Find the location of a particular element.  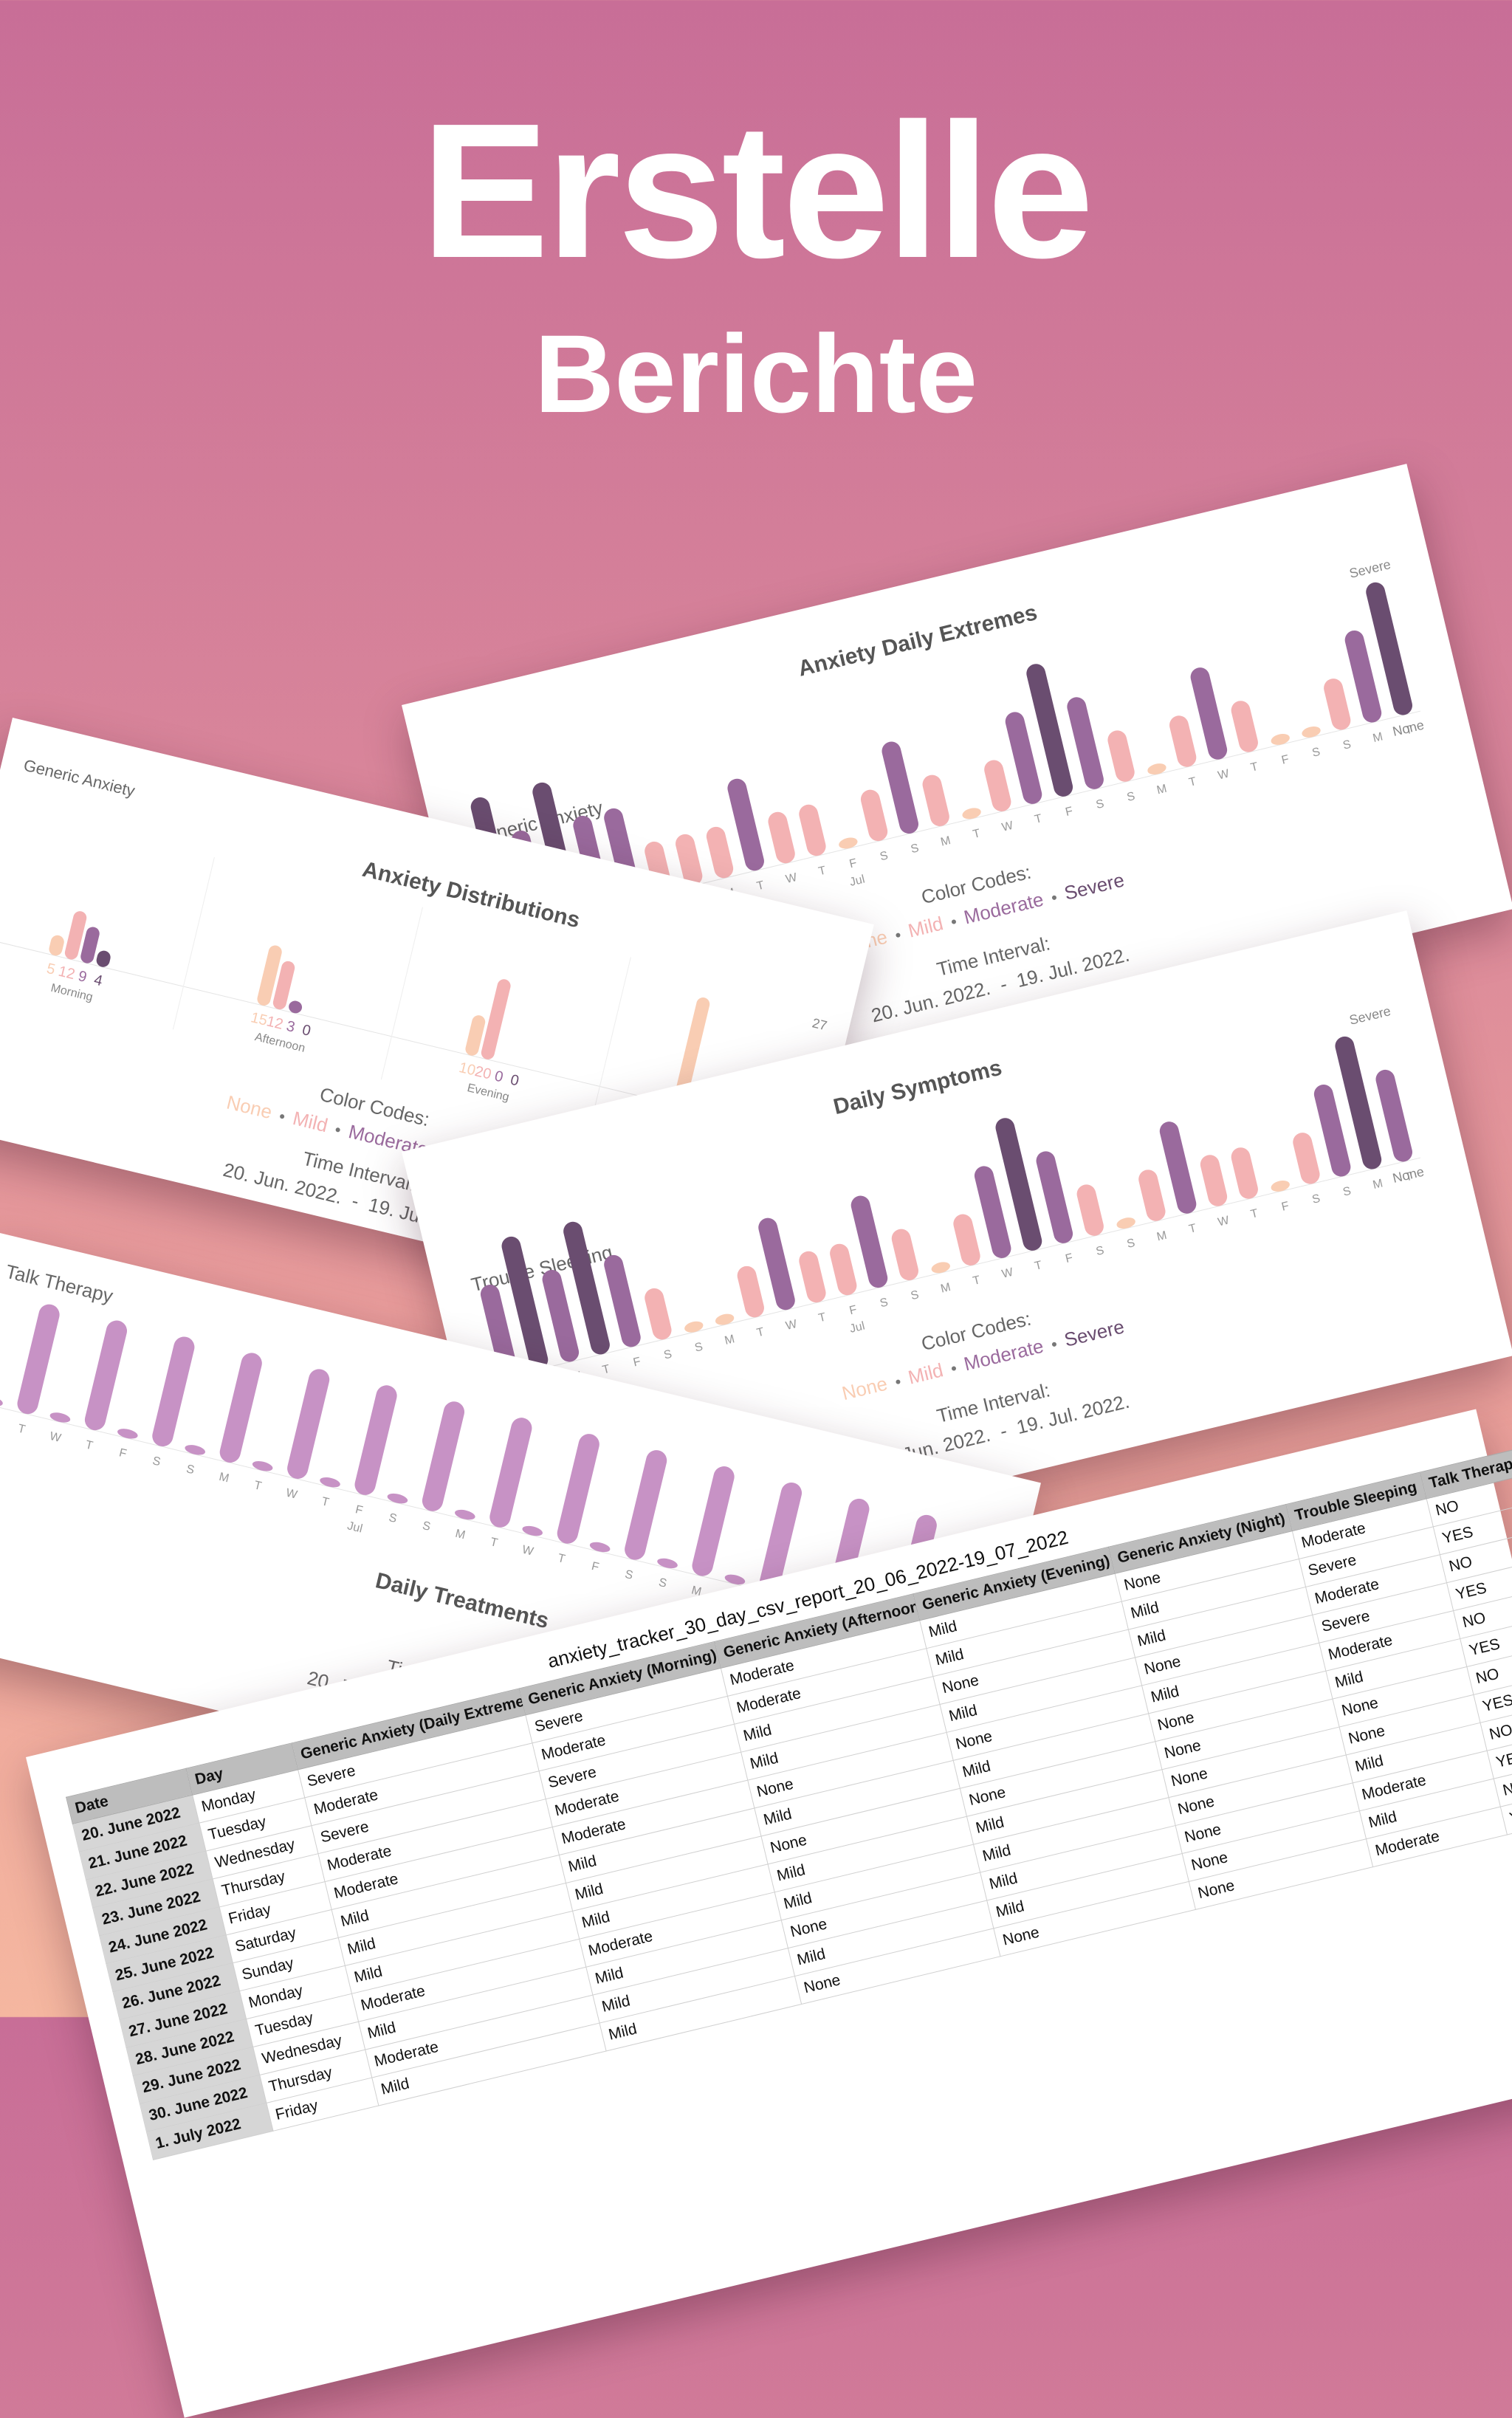

chart-title: Daily Symptoms is located at coordinates (918, 1088).